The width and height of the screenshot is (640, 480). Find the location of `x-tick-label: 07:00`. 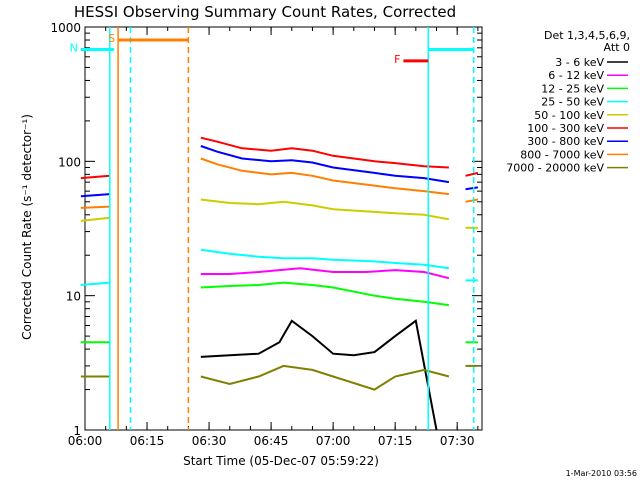

x-tick-label: 07:00 is located at coordinates (333, 441).